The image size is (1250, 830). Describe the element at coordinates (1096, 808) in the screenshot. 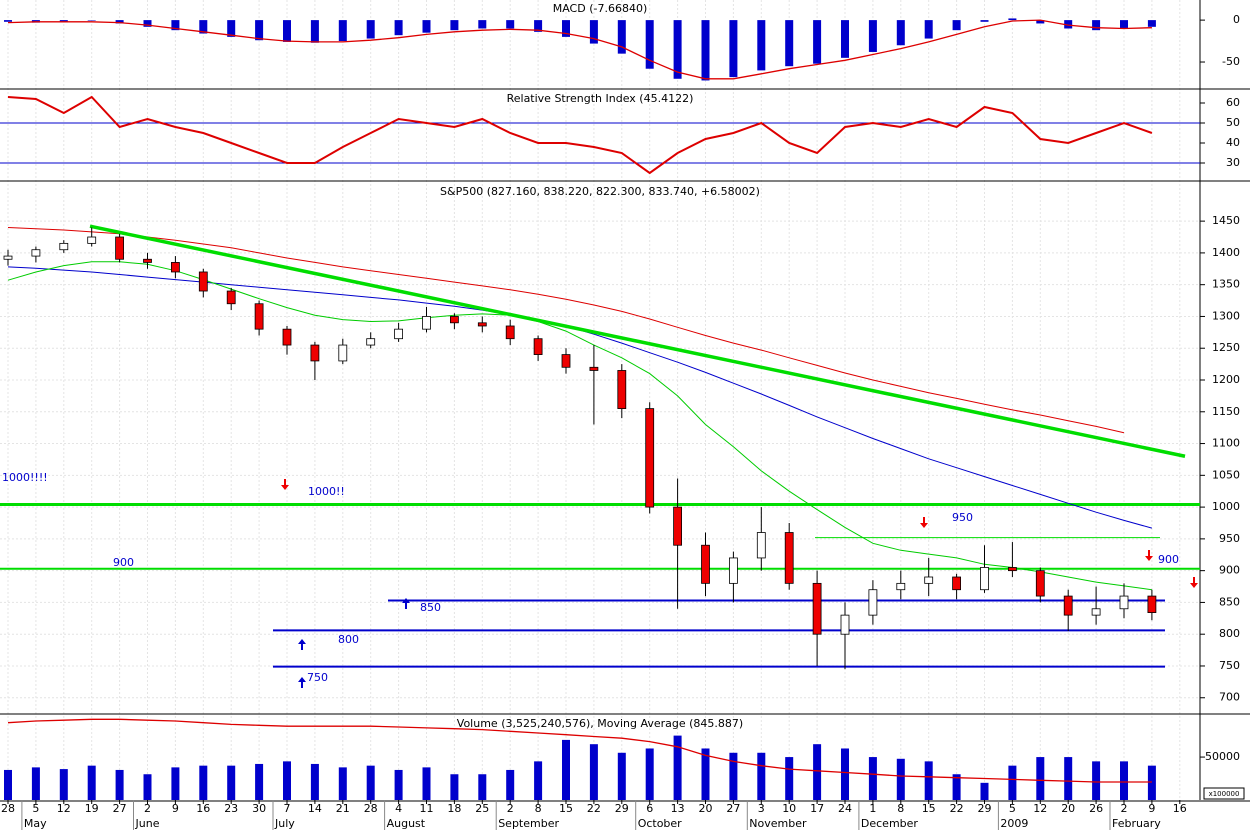

I see `x-tick-label: 26` at that location.